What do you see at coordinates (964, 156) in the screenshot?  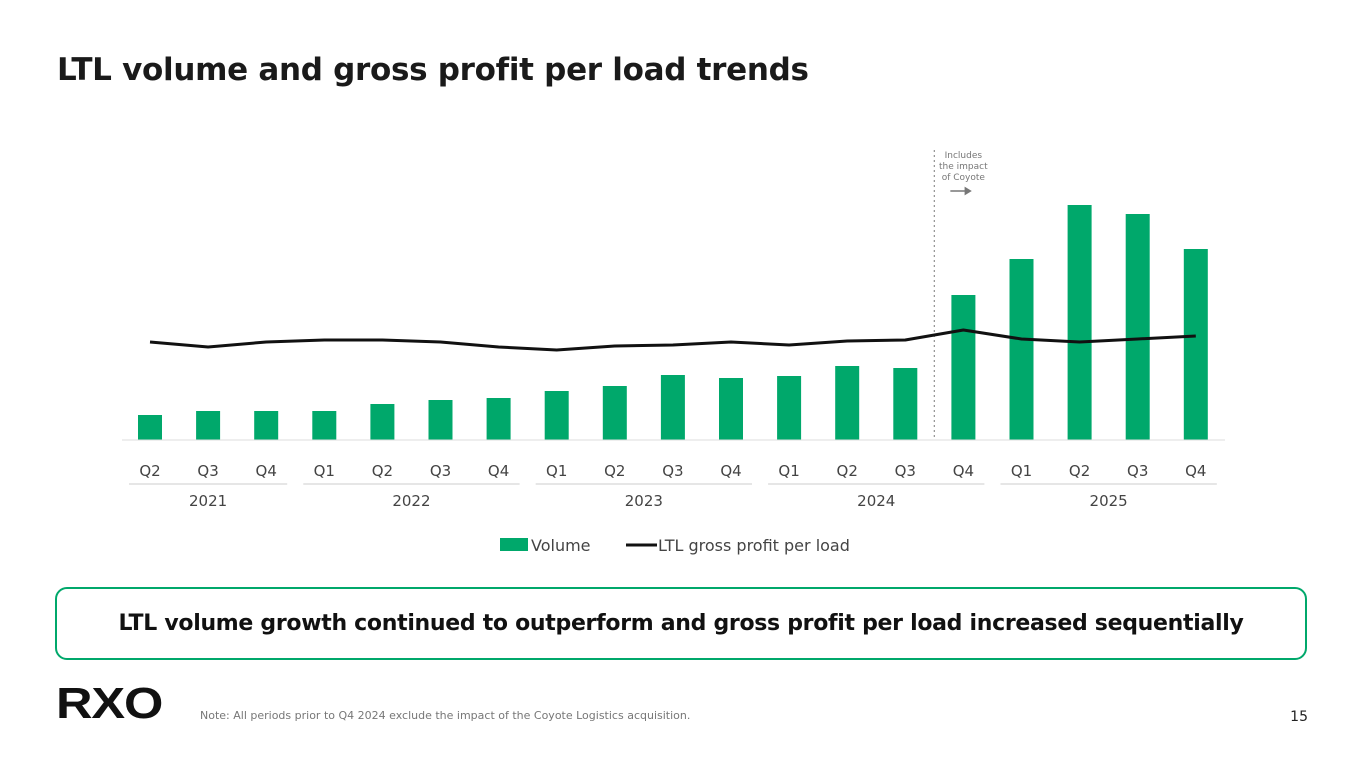 I see `coyote-annotation: Includes` at bounding box center [964, 156].